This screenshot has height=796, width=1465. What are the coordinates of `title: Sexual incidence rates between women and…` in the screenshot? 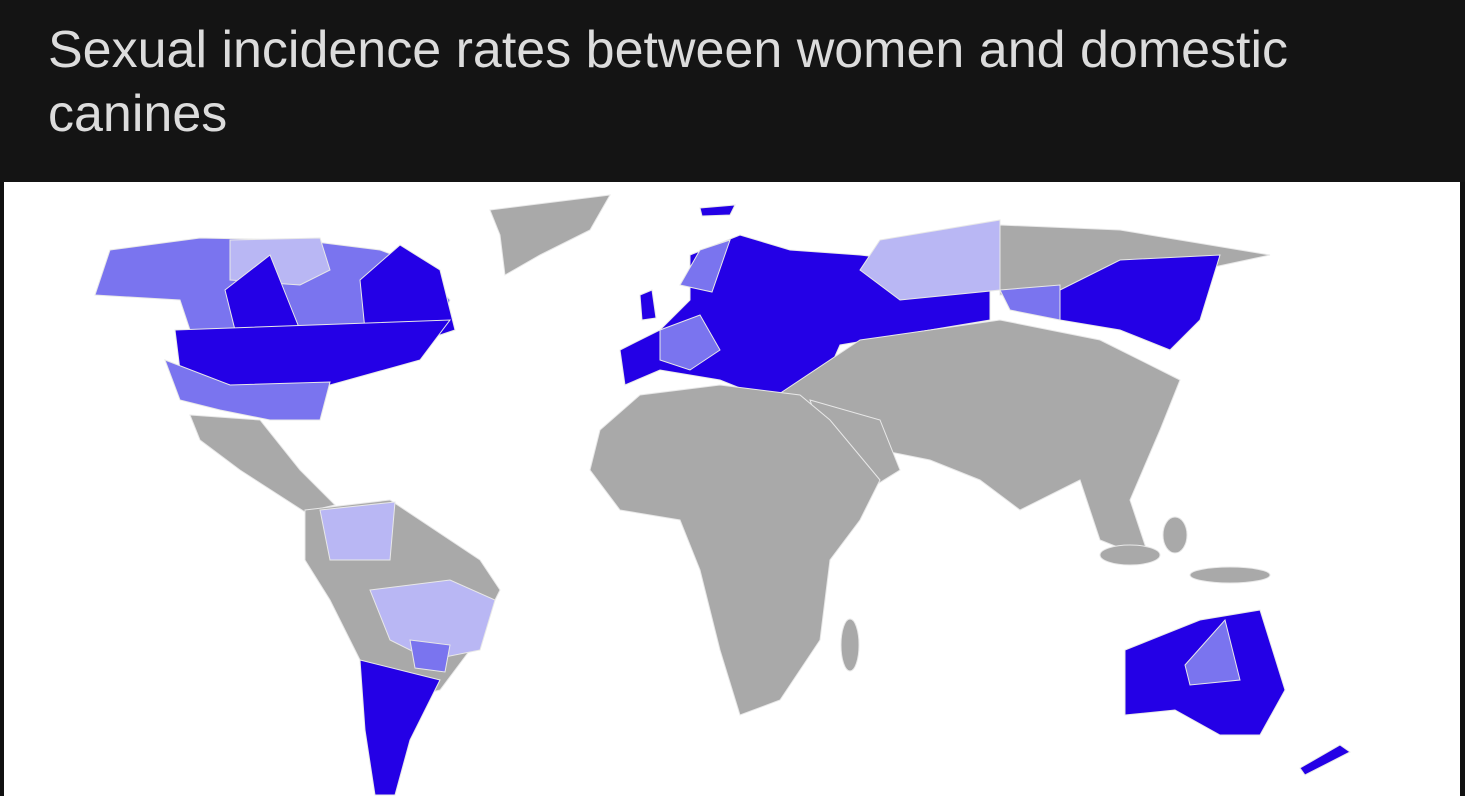 It's located at (668, 82).